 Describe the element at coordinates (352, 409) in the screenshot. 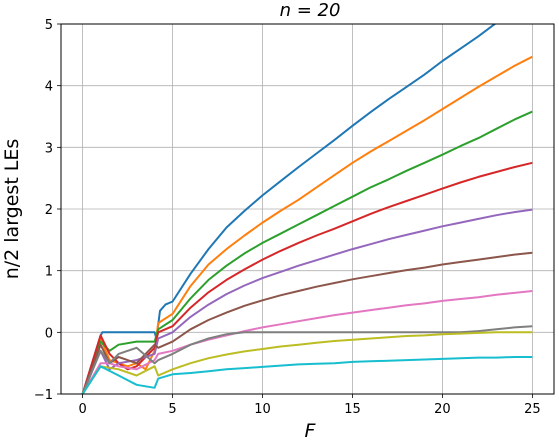

I see `x-tick-label: 15` at that location.